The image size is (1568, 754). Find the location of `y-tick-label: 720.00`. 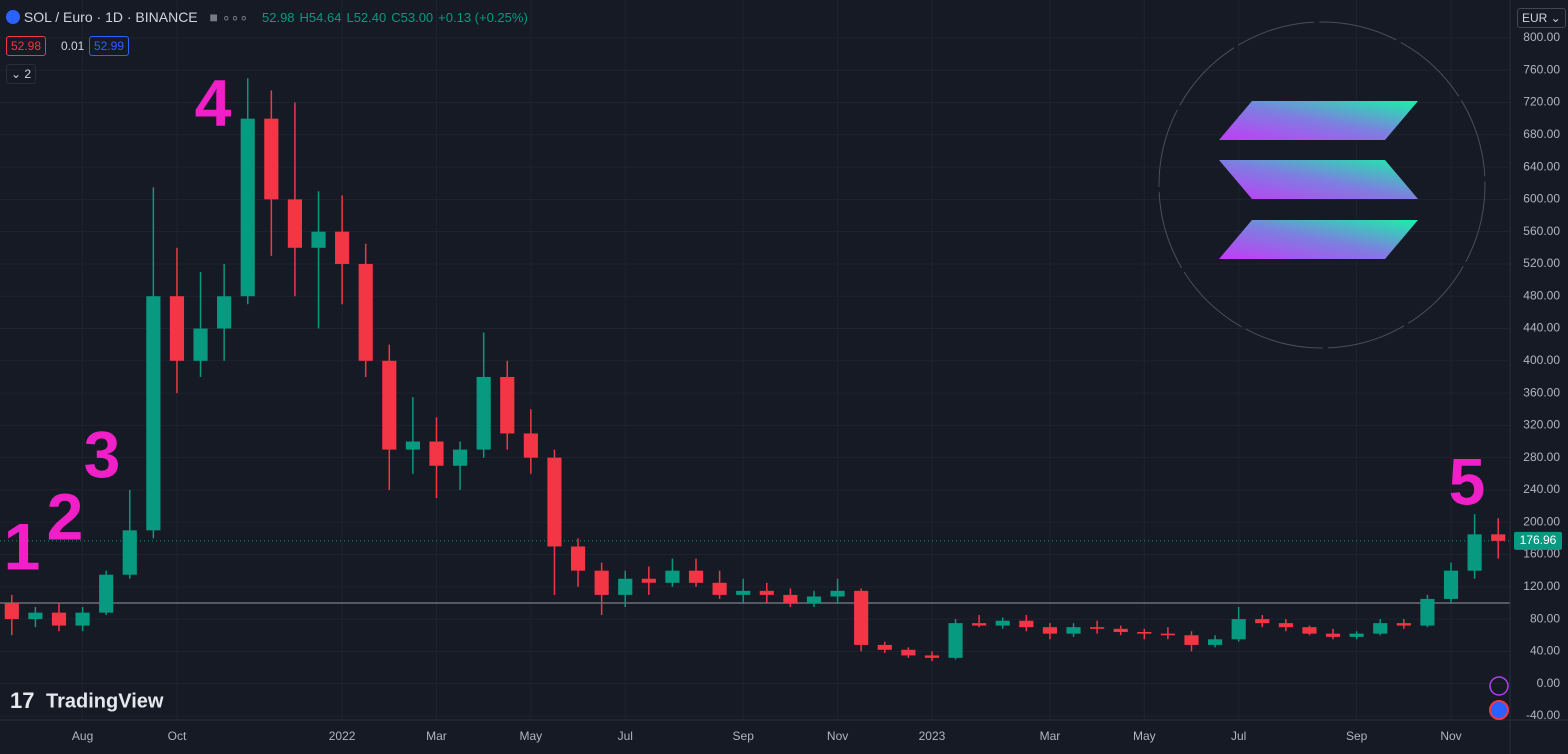

y-tick-label: 720.00 is located at coordinates (1541, 102).